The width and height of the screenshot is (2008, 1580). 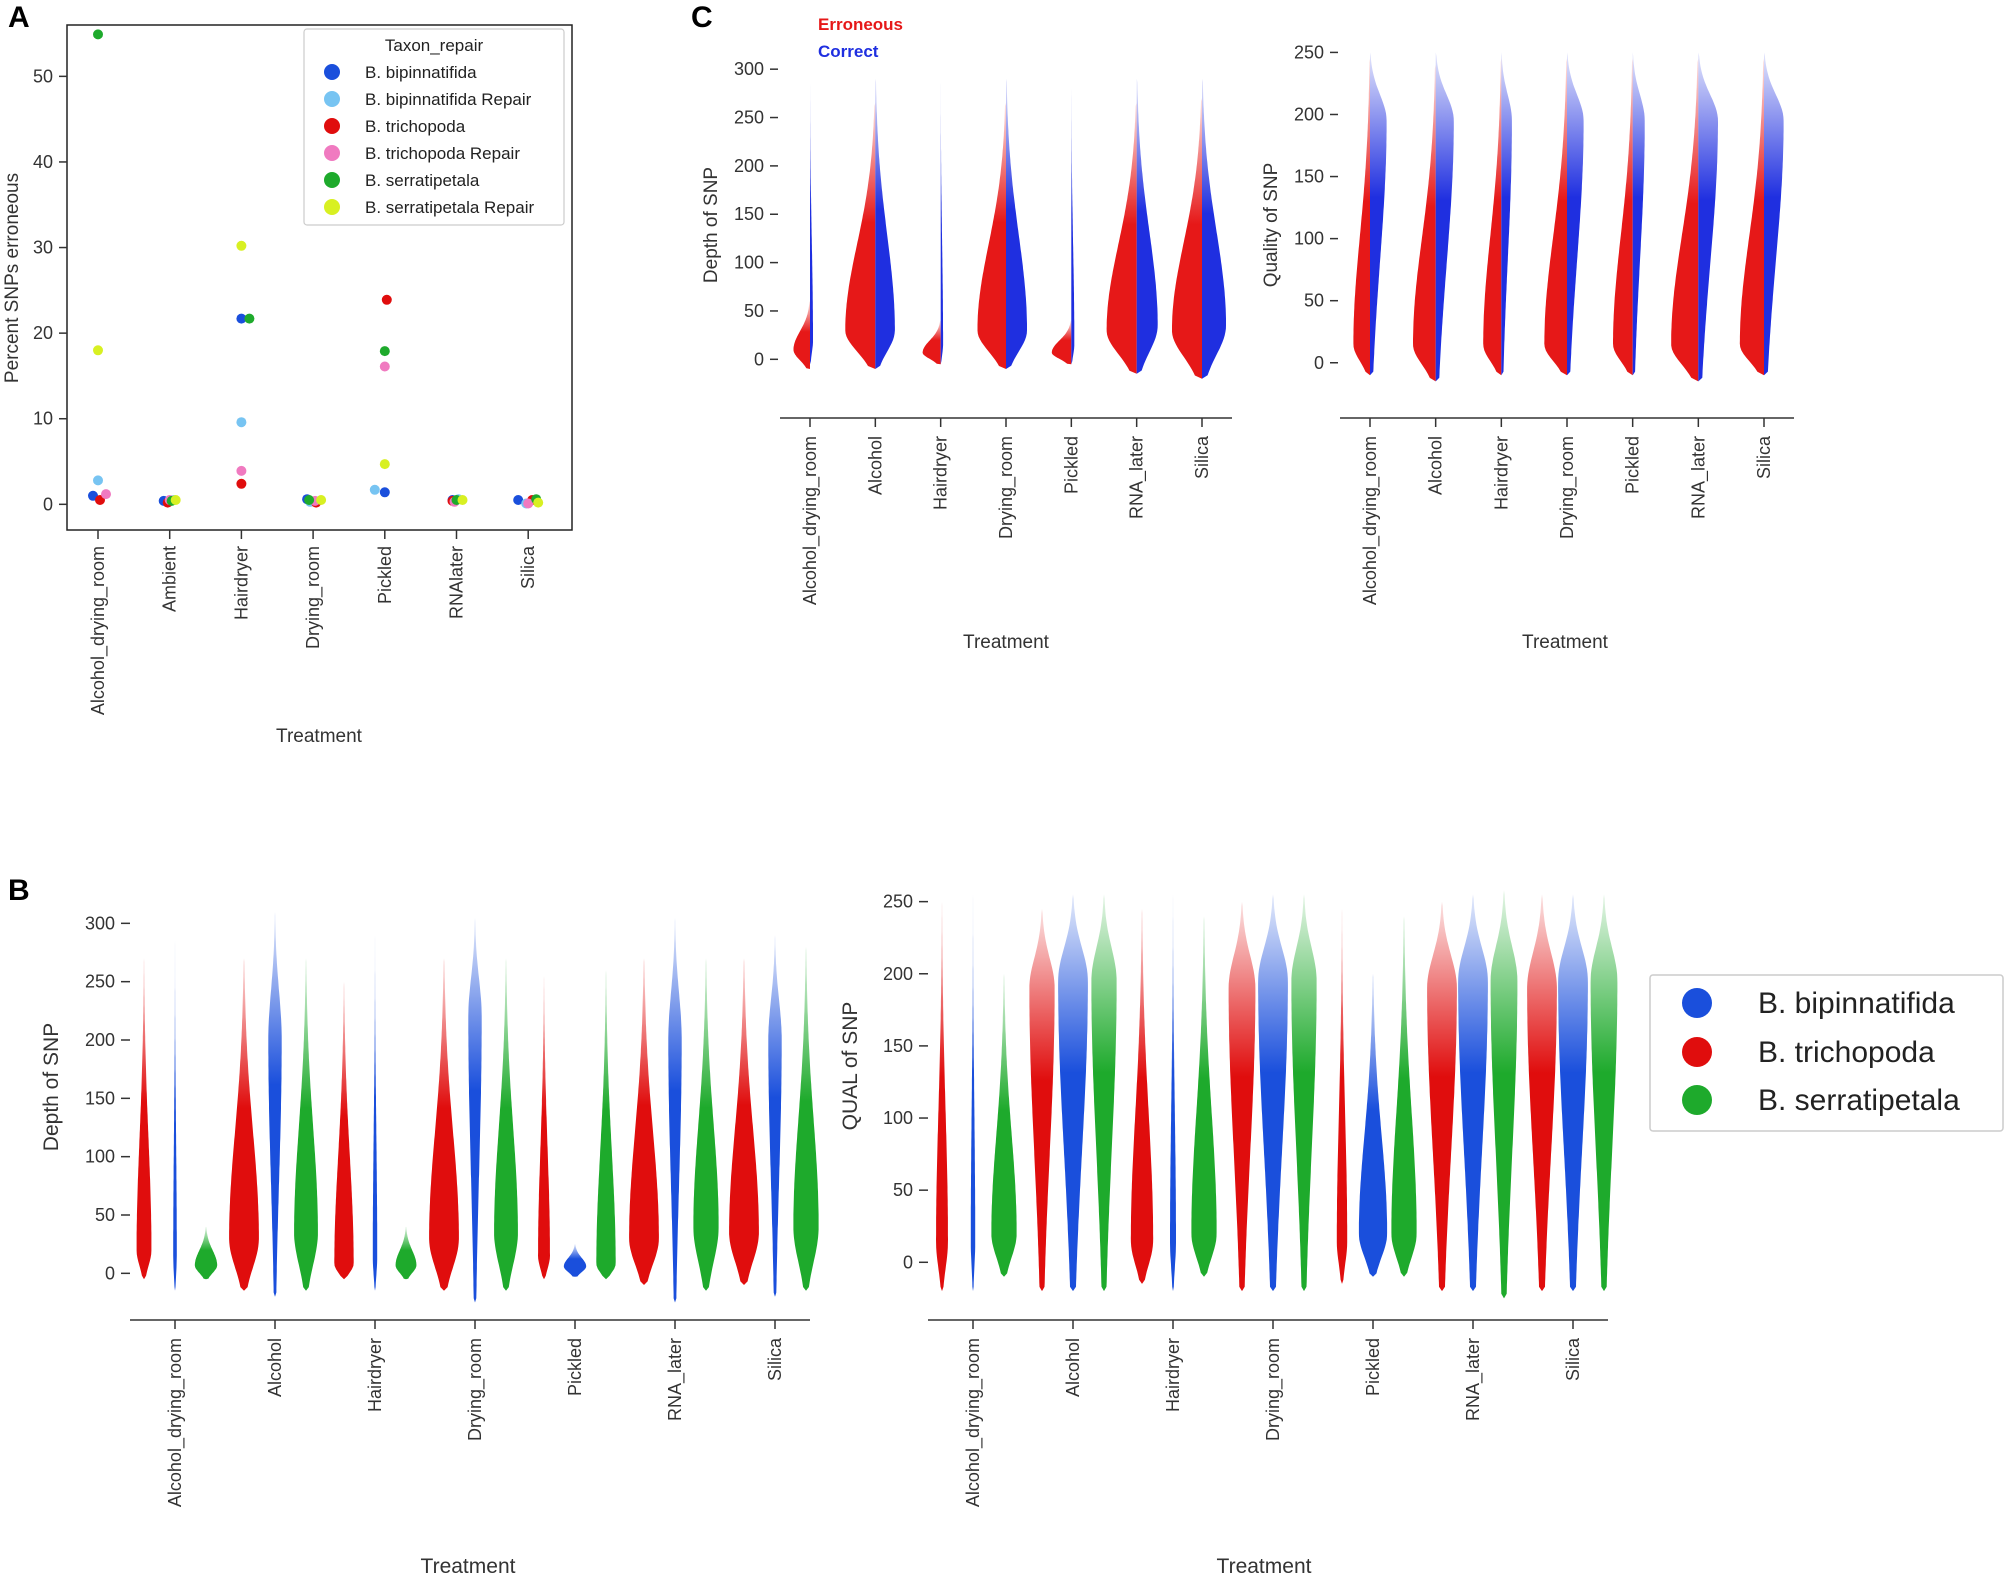 What do you see at coordinates (706, 1124) in the screenshot?
I see `violin-b-serratipetala-rna-later` at bounding box center [706, 1124].